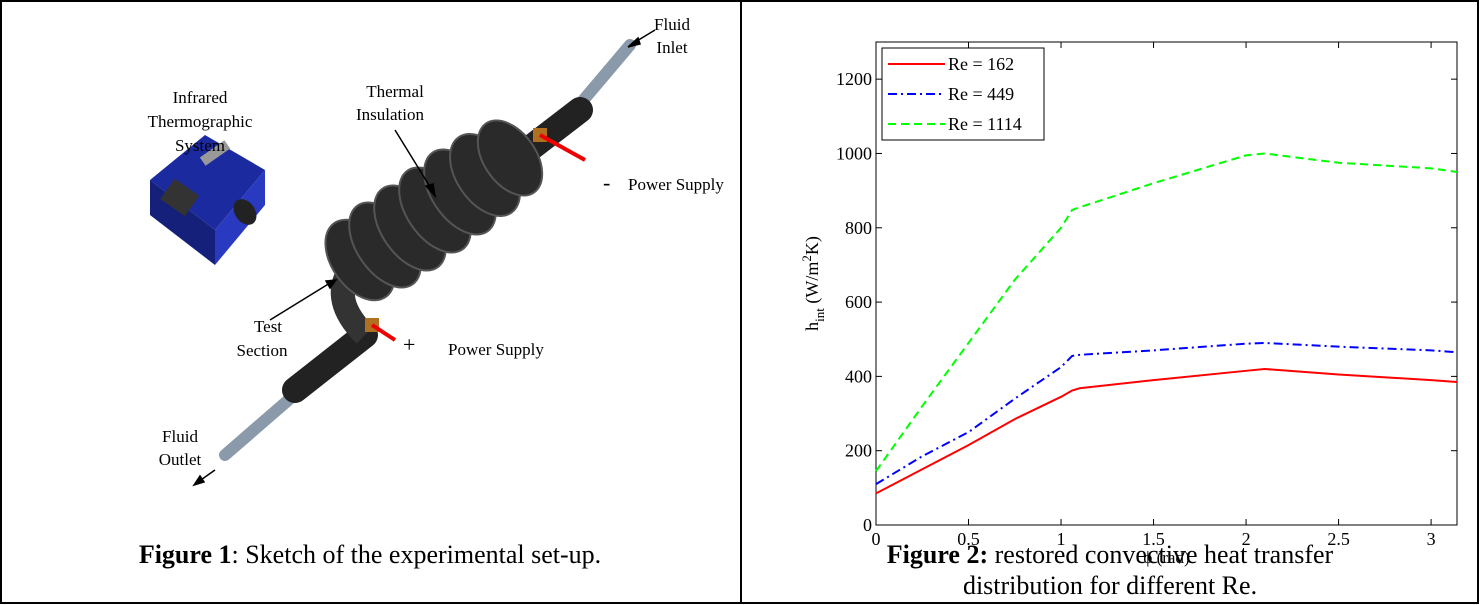 This screenshot has width=1480, height=605. I want to click on y-tick-label: 1200, so click(854, 79).